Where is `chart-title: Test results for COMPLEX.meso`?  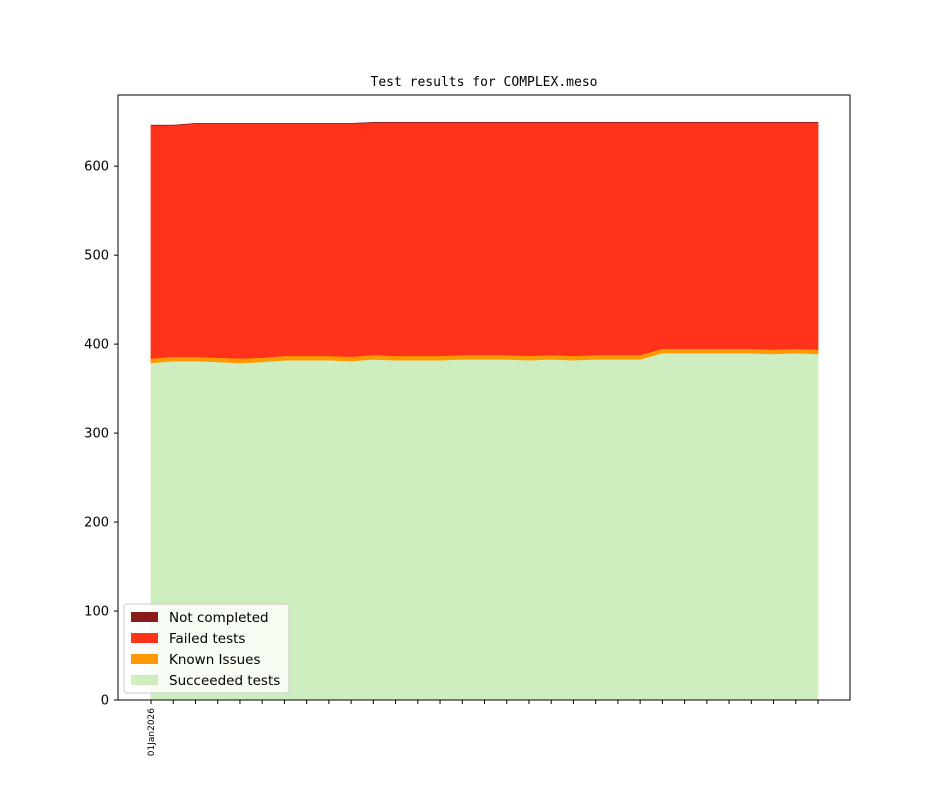
chart-title: Test results for COMPLEX.meso is located at coordinates (484, 82).